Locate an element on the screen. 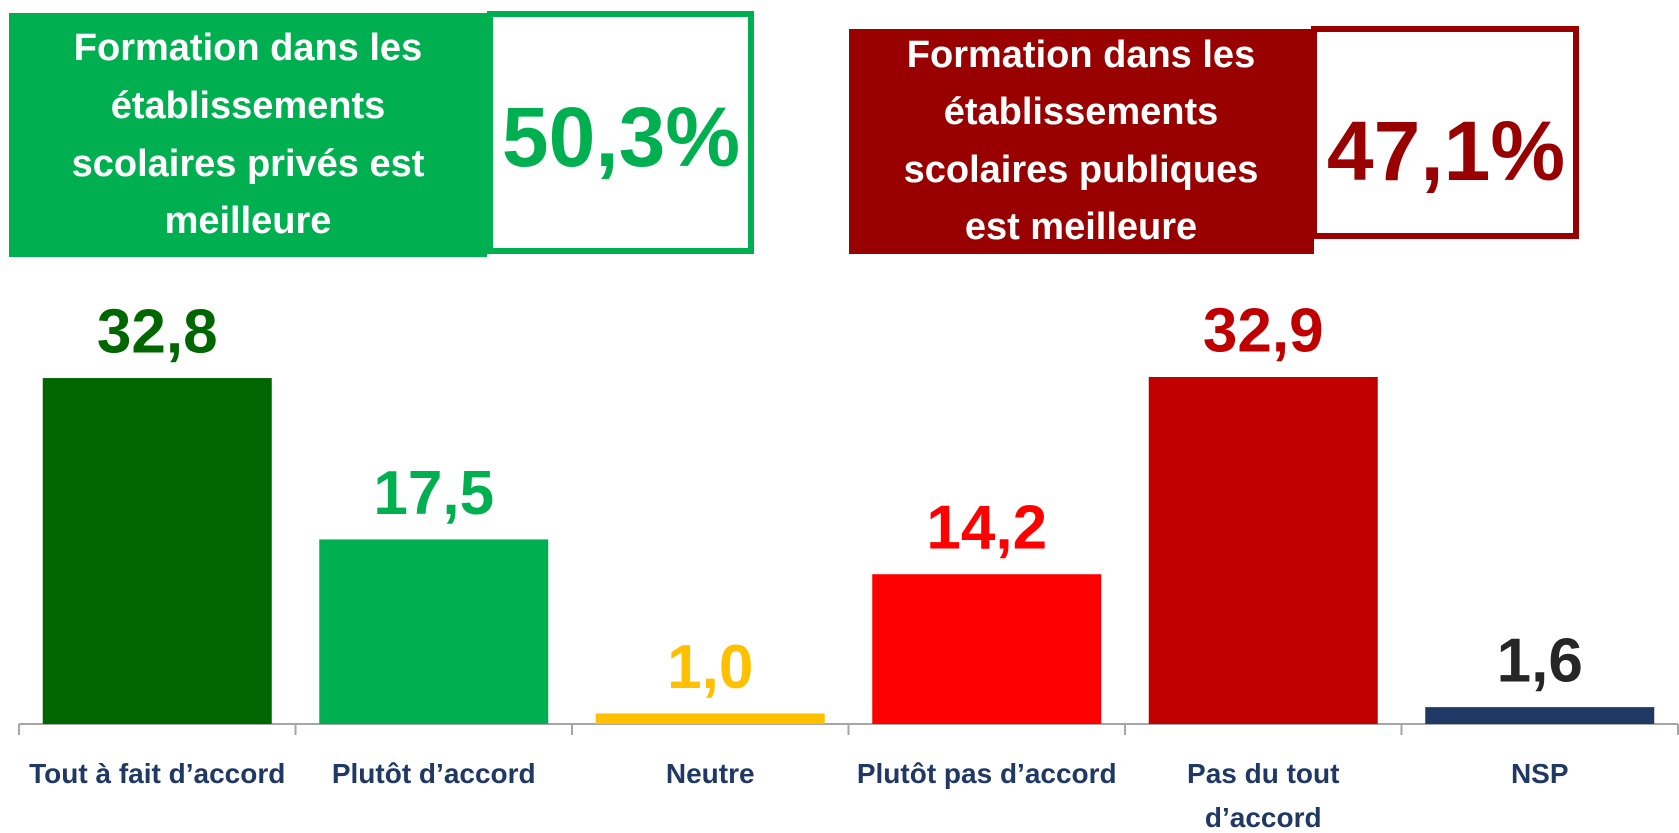 The width and height of the screenshot is (1679, 833). annotation-value: 47,1% is located at coordinates (1446, 151).